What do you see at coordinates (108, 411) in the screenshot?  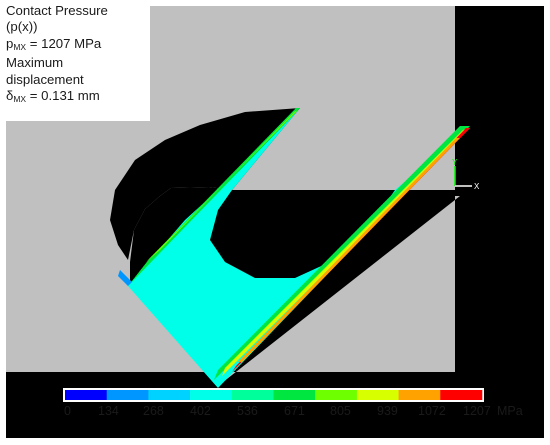 I see `legend-tick-1: 134` at bounding box center [108, 411].